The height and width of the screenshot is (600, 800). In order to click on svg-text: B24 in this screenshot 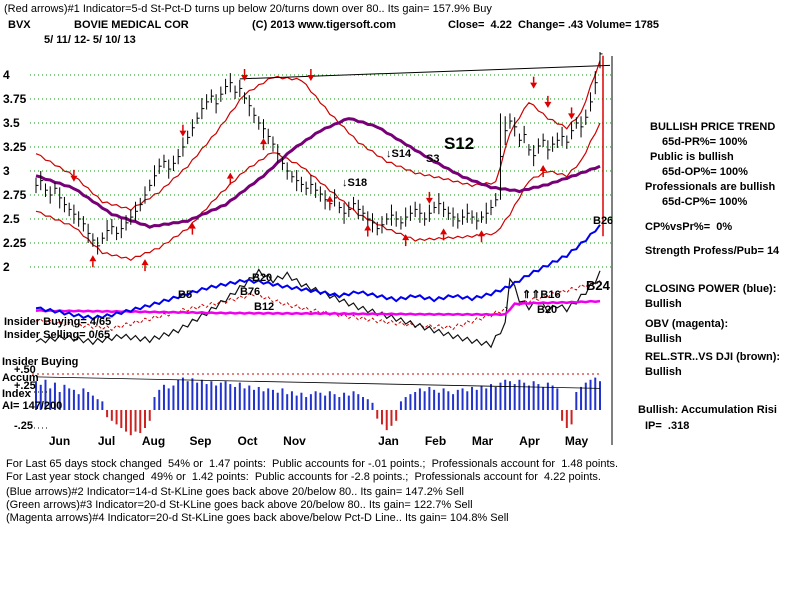, I will do `click(598, 285)`.